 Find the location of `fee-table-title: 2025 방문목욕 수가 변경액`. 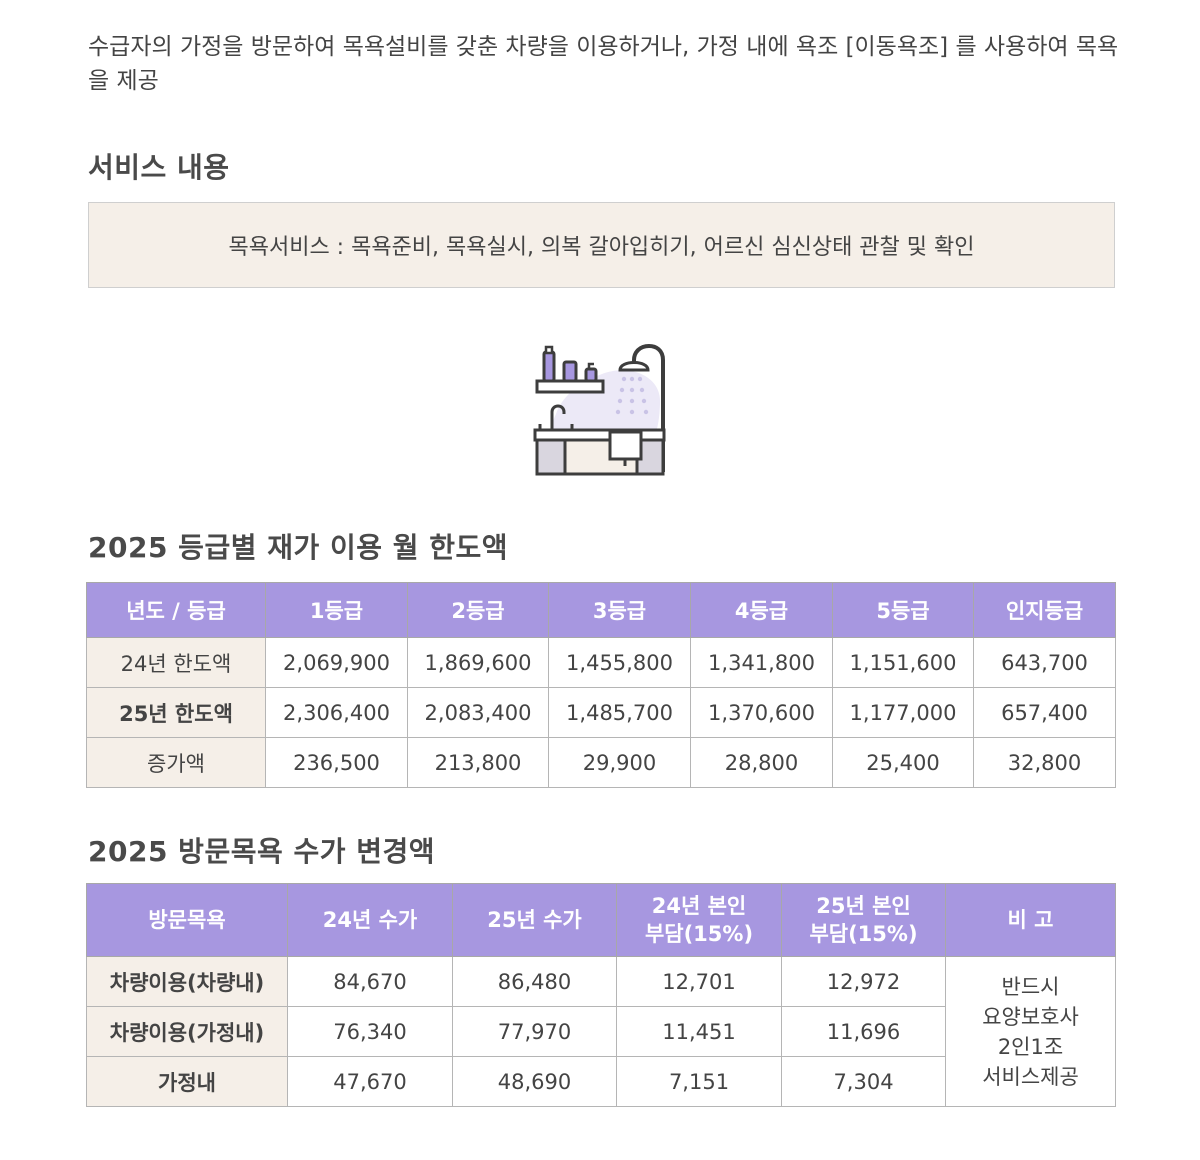

fee-table-title: 2025 방문목욕 수가 변경액 is located at coordinates (262, 851).